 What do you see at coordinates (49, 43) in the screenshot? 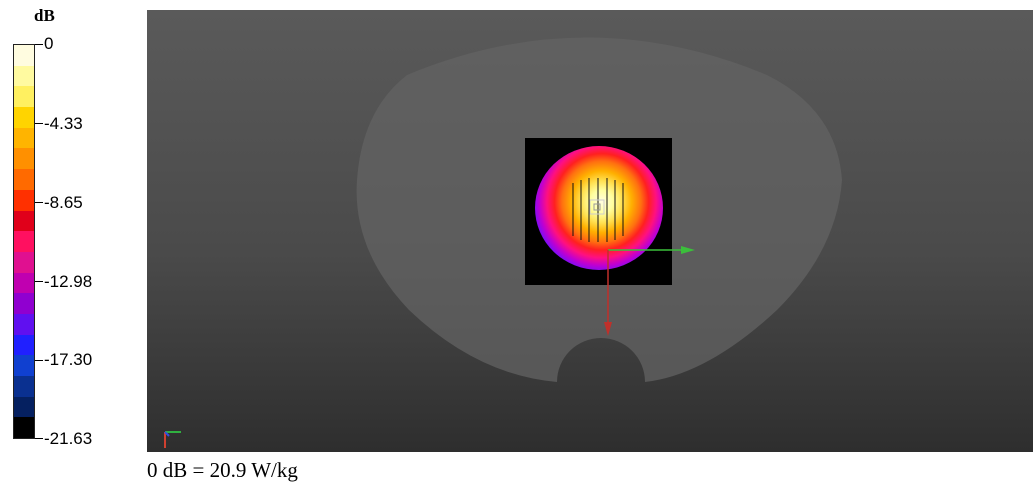
I see `scale-tick-label: 0` at bounding box center [49, 43].